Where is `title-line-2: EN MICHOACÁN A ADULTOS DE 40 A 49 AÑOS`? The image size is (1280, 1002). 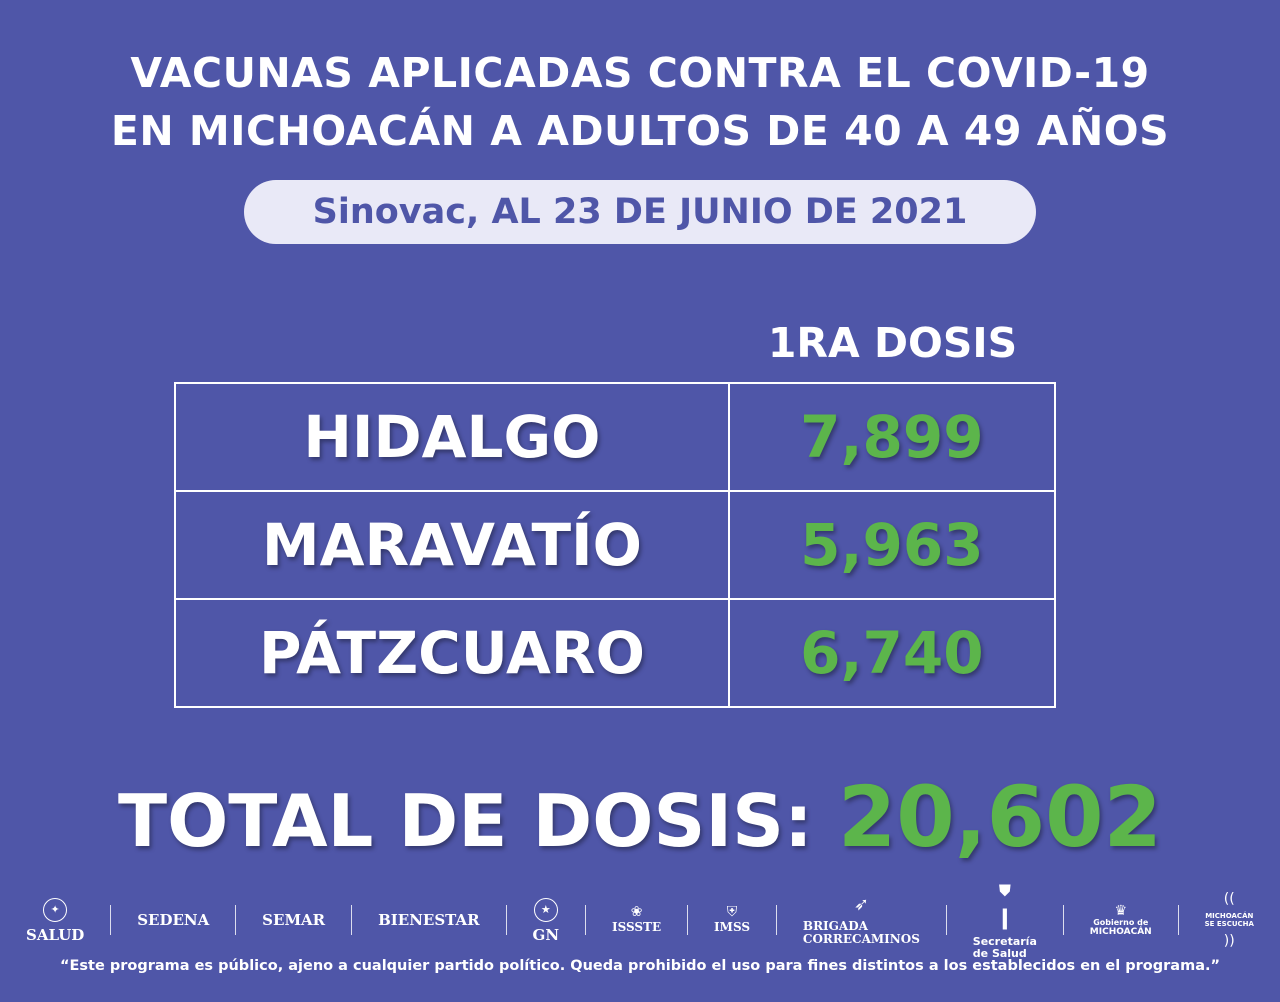 title-line-2: EN MICHOACÁN A ADULTOS DE 40 A 49 AÑOS is located at coordinates (640, 131).